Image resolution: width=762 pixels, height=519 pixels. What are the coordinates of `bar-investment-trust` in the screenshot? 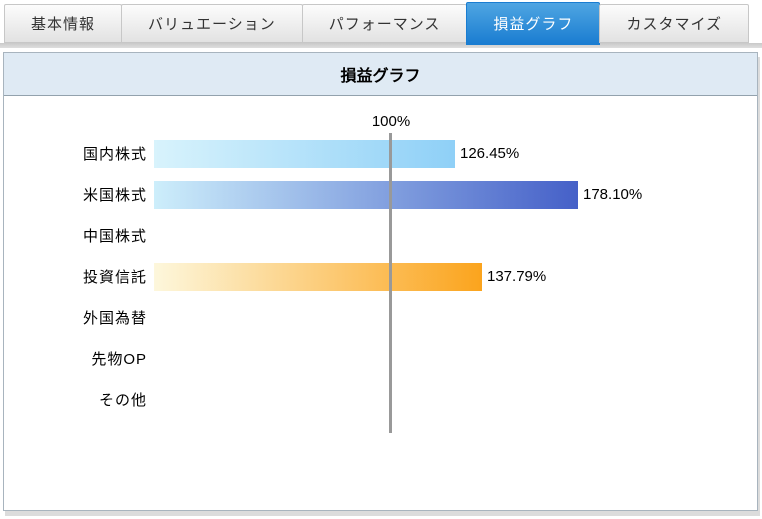 It's located at (318, 276).